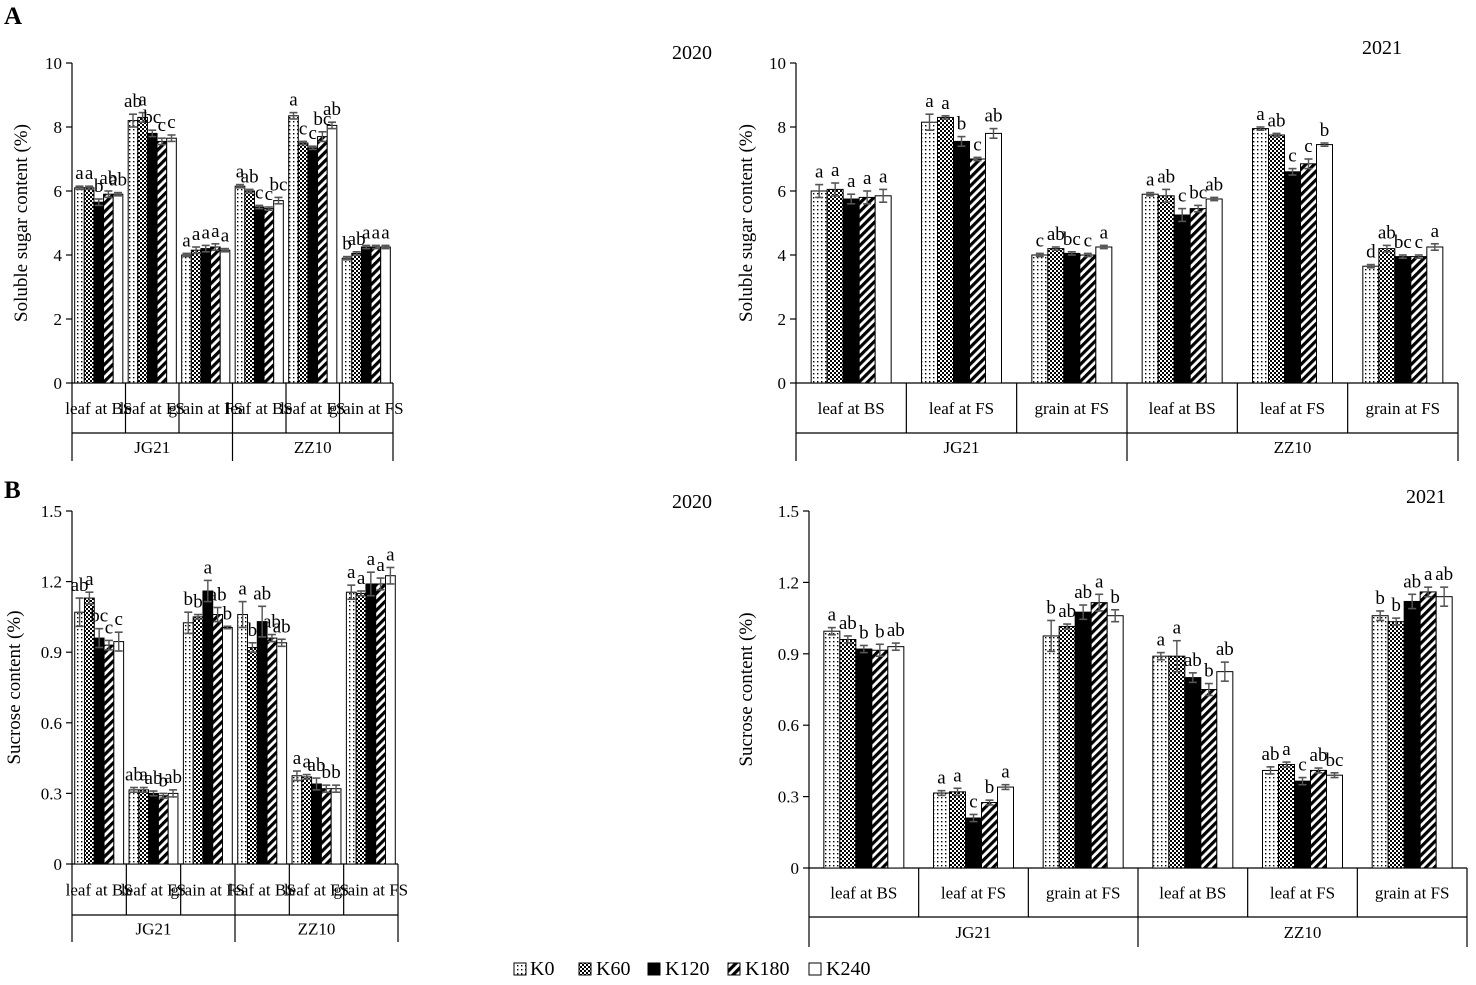 The width and height of the screenshot is (1476, 985). I want to click on year-label: 2020, so click(692, 53).